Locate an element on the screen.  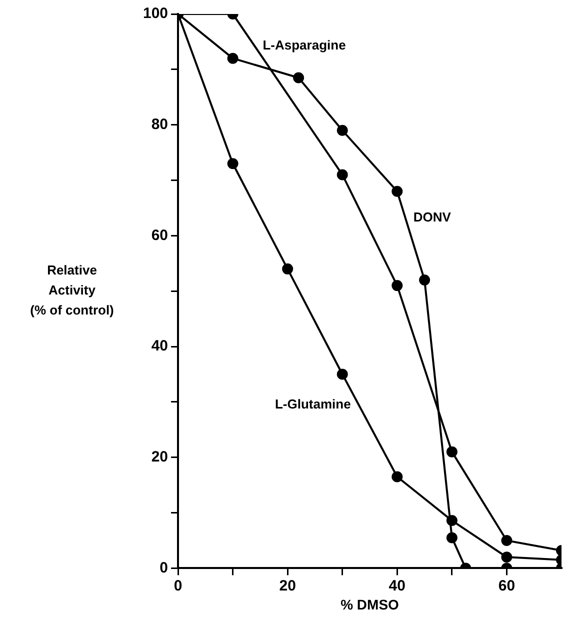
x-tick-label: 0 is located at coordinates (178, 585).